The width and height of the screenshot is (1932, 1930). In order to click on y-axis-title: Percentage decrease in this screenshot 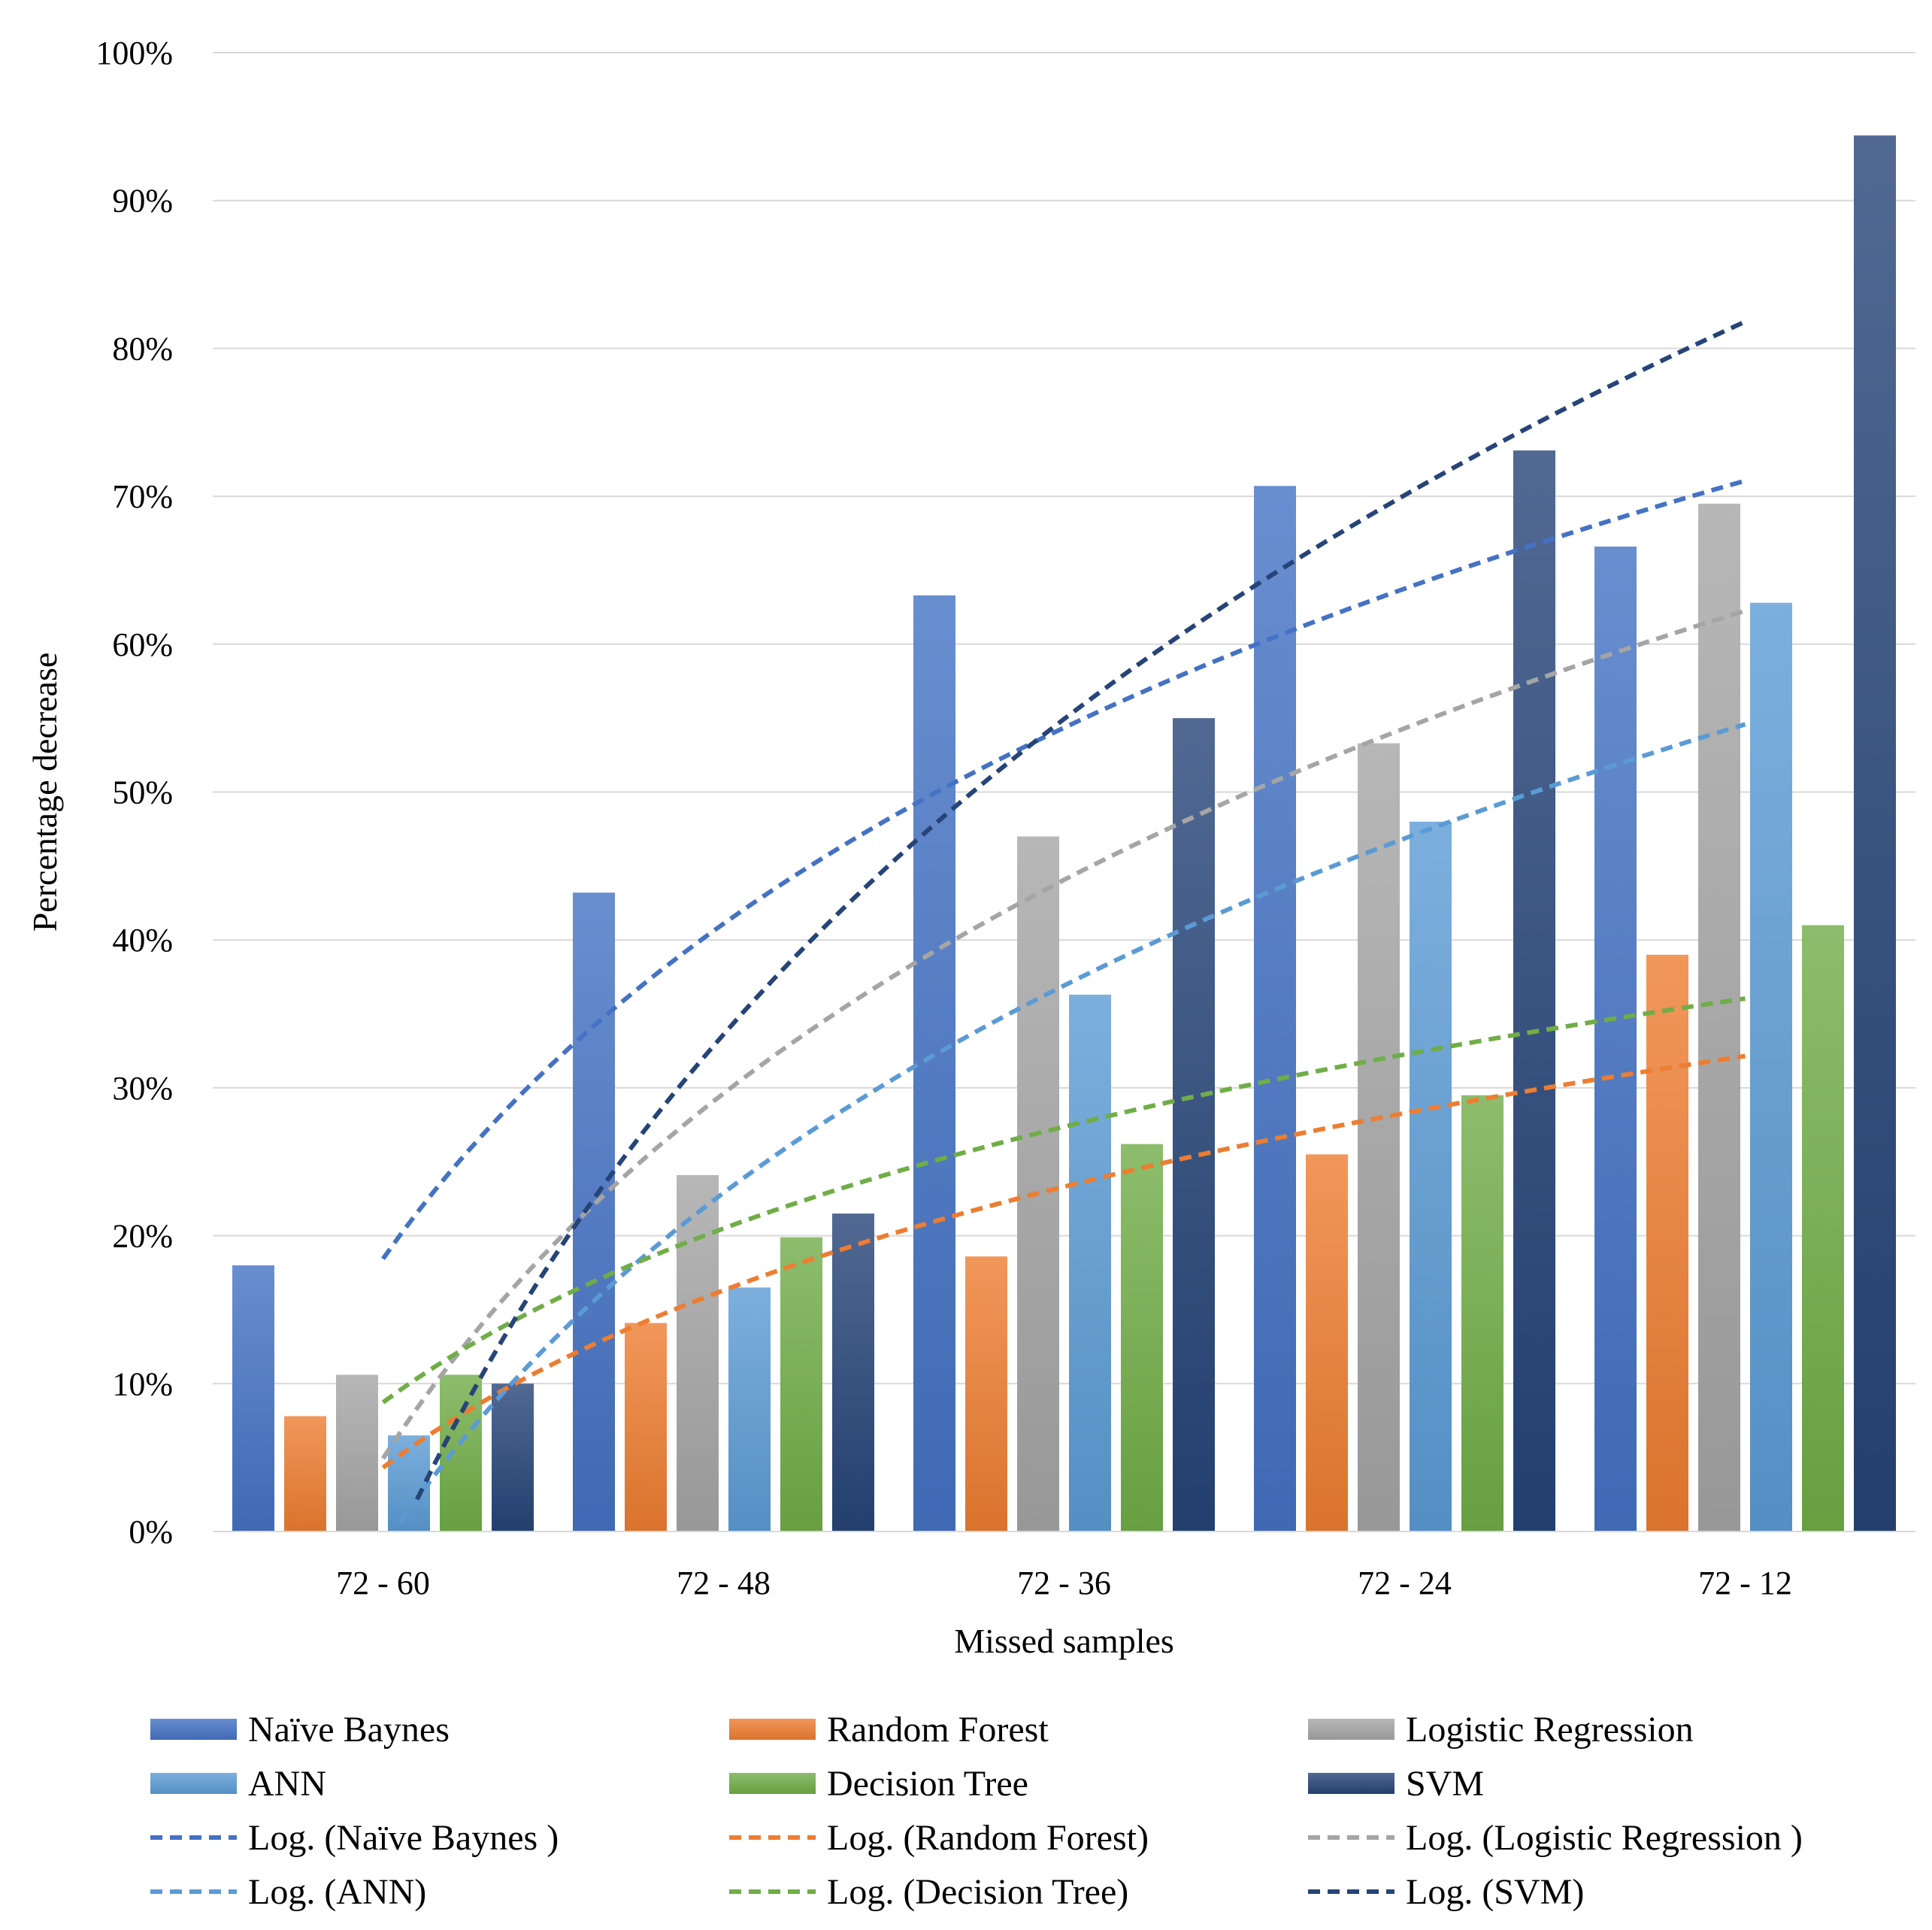, I will do `click(45, 792)`.